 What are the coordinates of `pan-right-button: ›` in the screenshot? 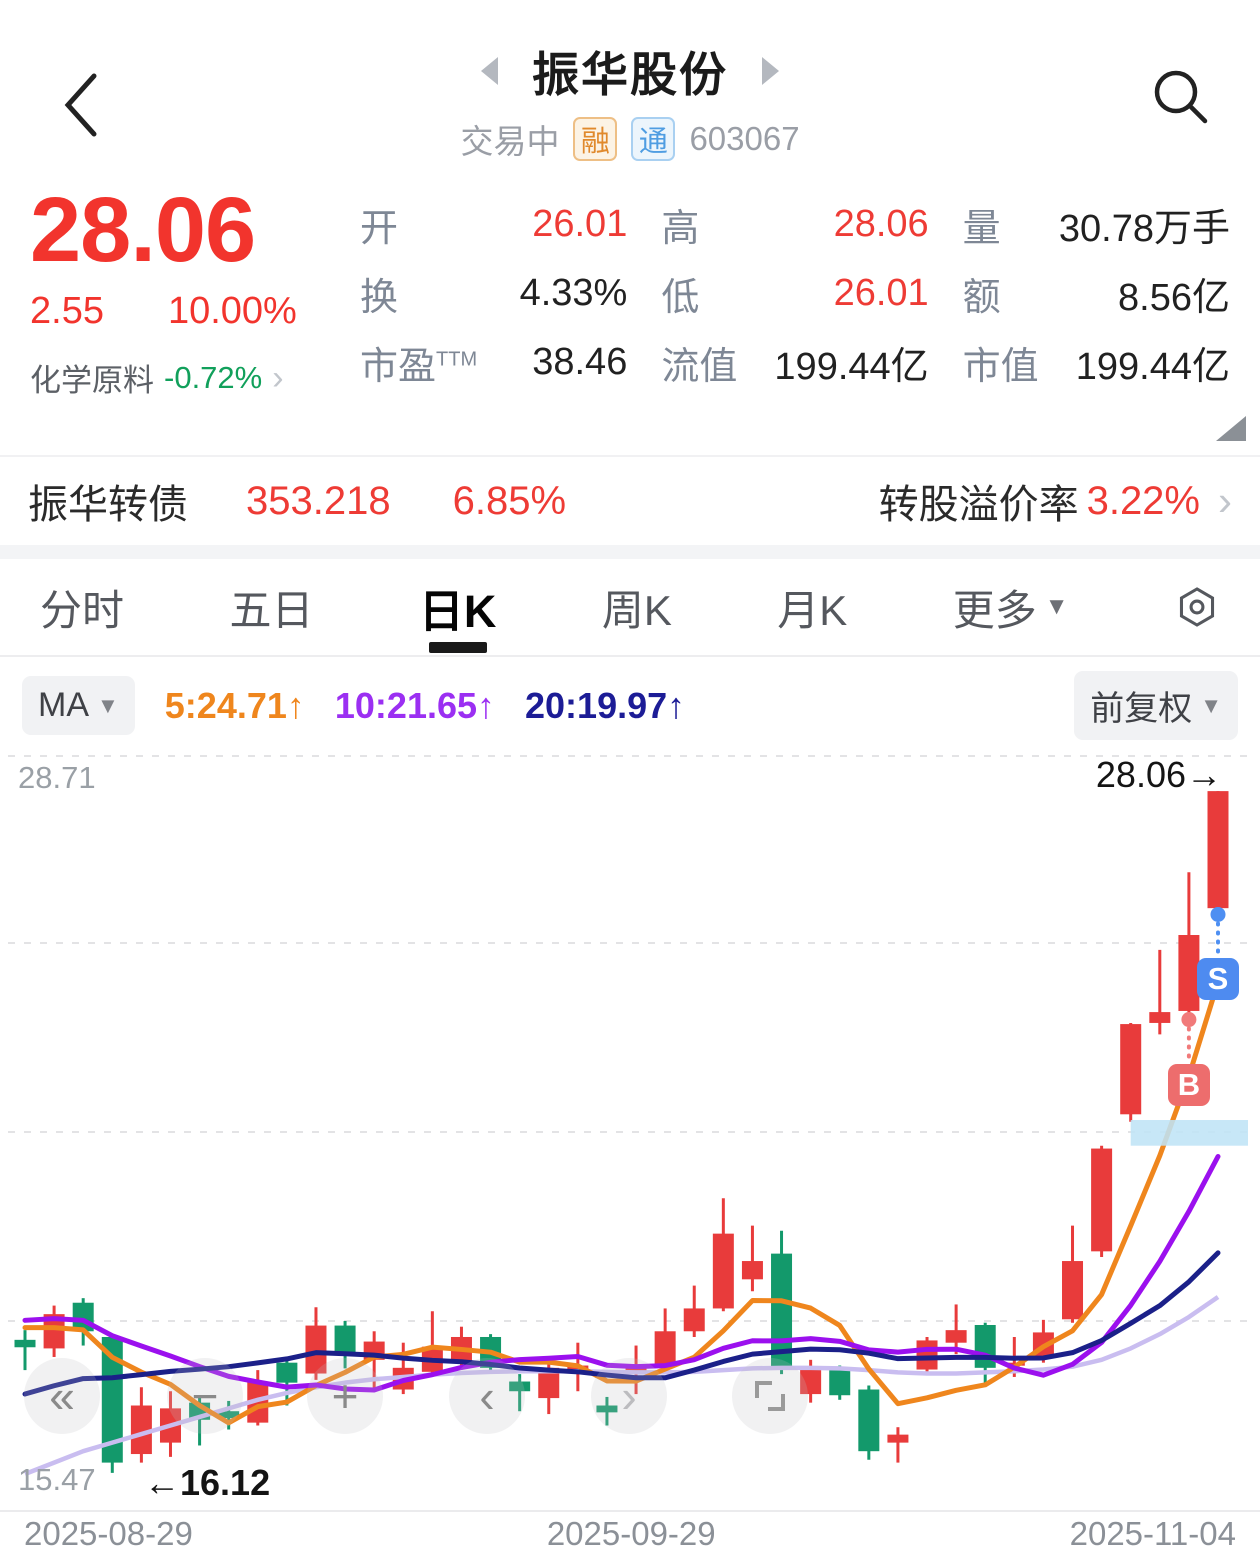 It's located at (629, 1396).